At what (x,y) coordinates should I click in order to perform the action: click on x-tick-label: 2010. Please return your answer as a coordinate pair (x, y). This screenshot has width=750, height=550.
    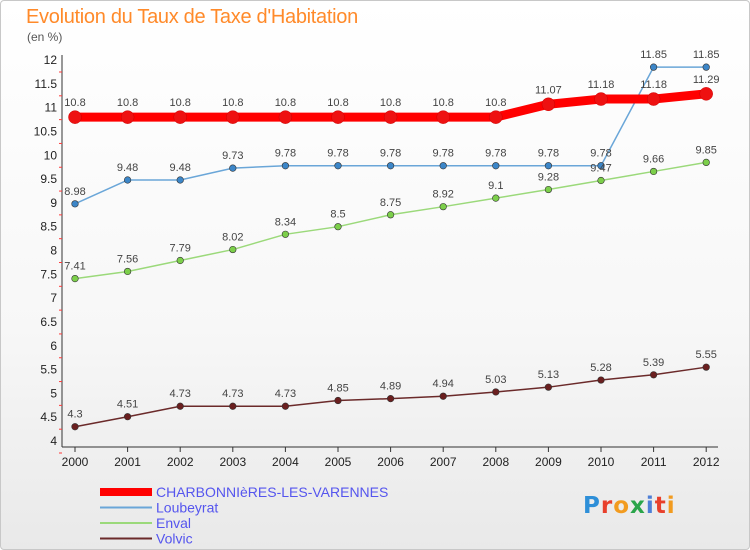
    Looking at the image, I should click on (601, 462).